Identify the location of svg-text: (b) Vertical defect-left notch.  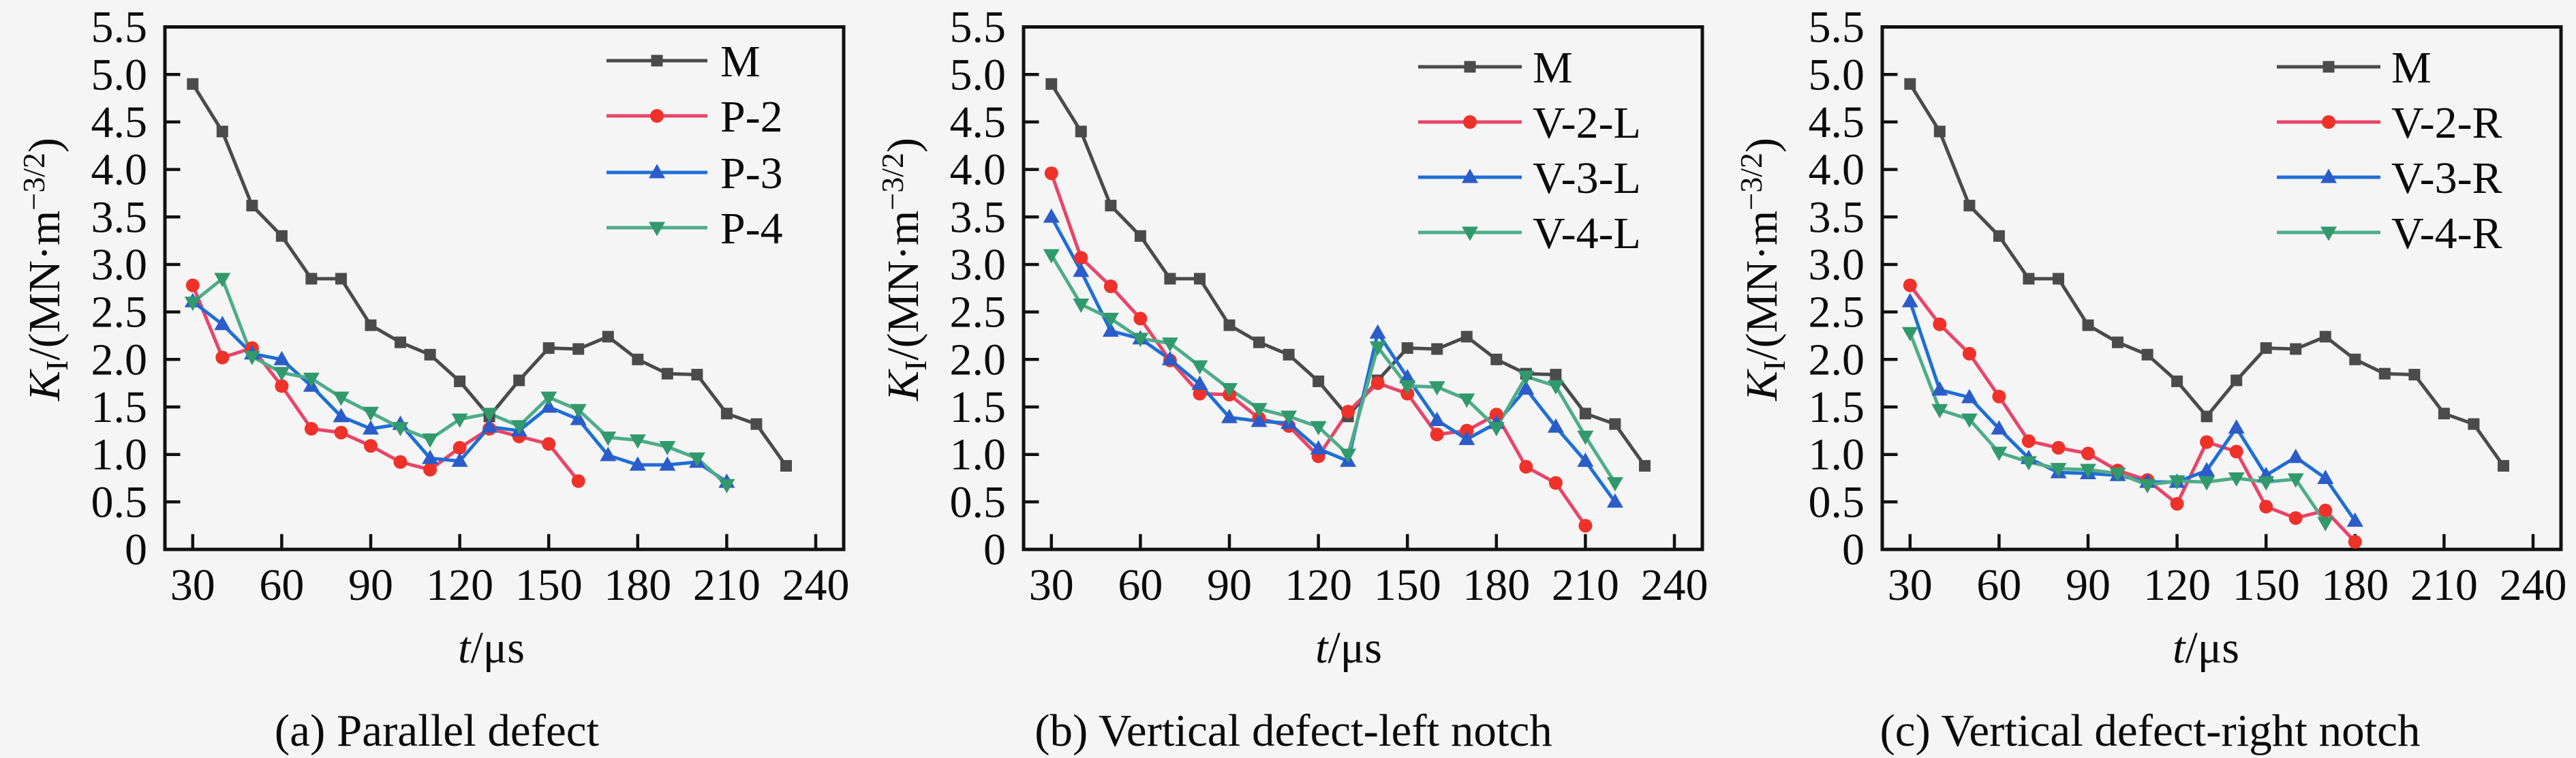
(1293, 731).